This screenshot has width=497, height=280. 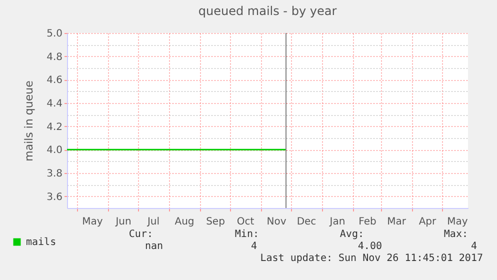 I want to click on x-tick-label: Jan, so click(x=337, y=222).